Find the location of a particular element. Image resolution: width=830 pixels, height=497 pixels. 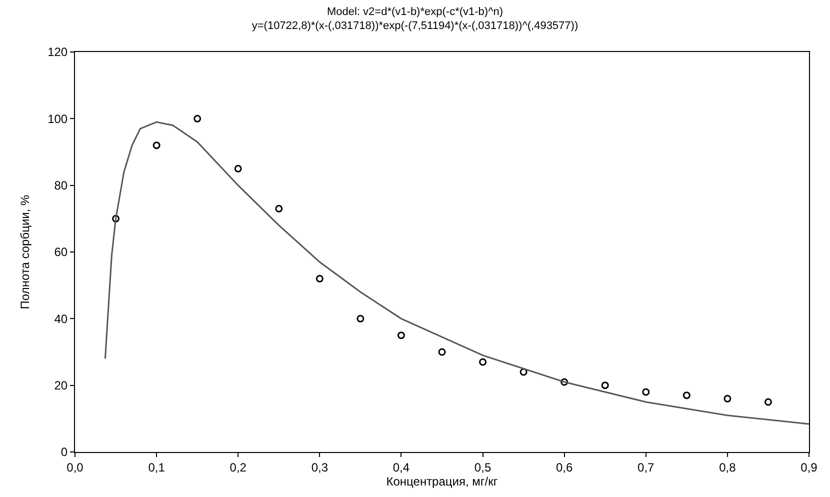

y-tick-label: 100 is located at coordinates (58, 119).